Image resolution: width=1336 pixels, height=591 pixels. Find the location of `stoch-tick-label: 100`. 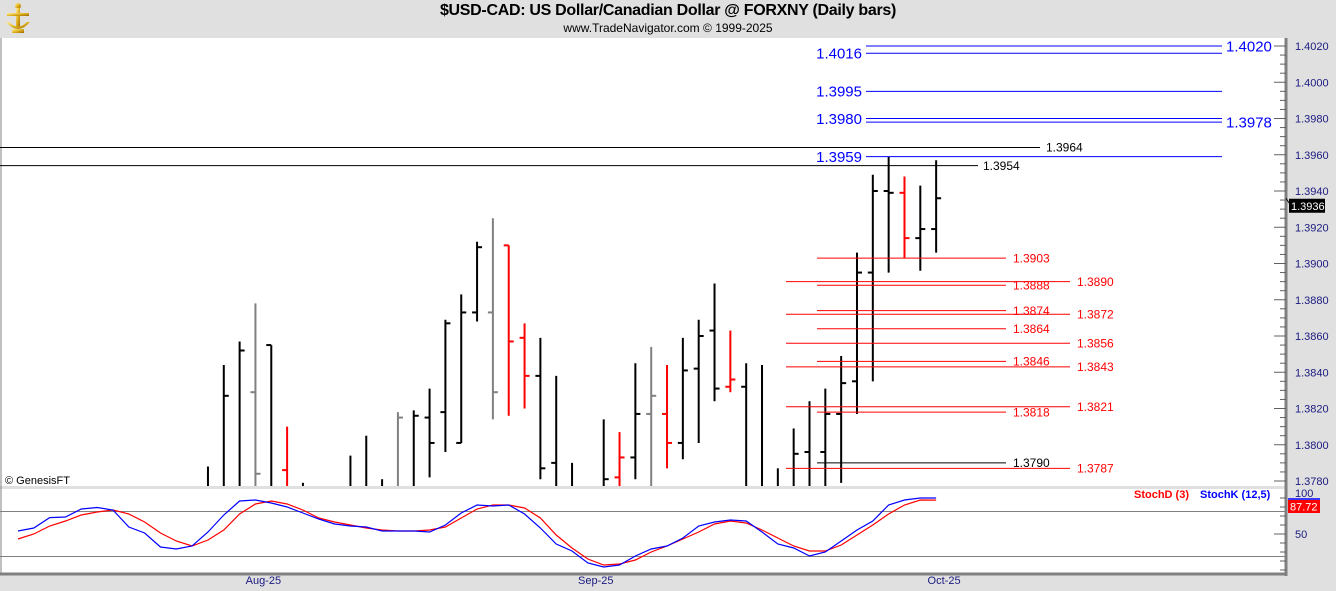

stoch-tick-label: 100 is located at coordinates (1304, 494).